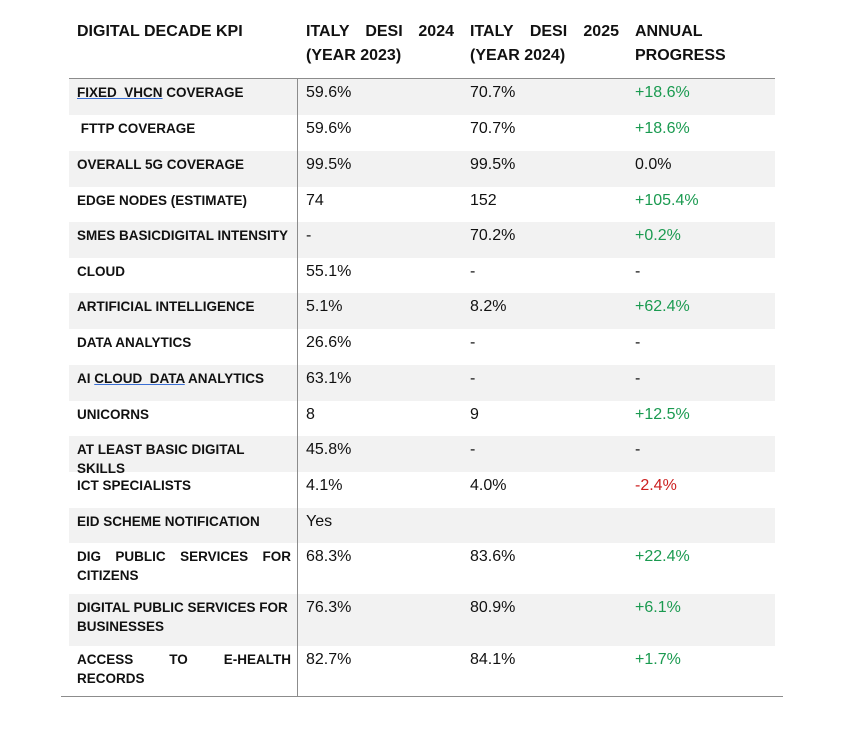 The width and height of the screenshot is (852, 756). What do you see at coordinates (662, 306) in the screenshot?
I see `annual-progress-value: +62.4%` at bounding box center [662, 306].